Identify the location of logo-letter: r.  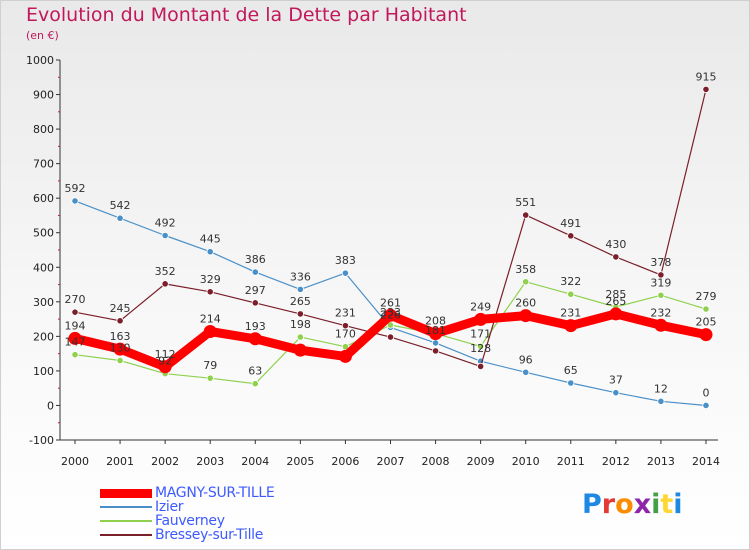
(608, 504).